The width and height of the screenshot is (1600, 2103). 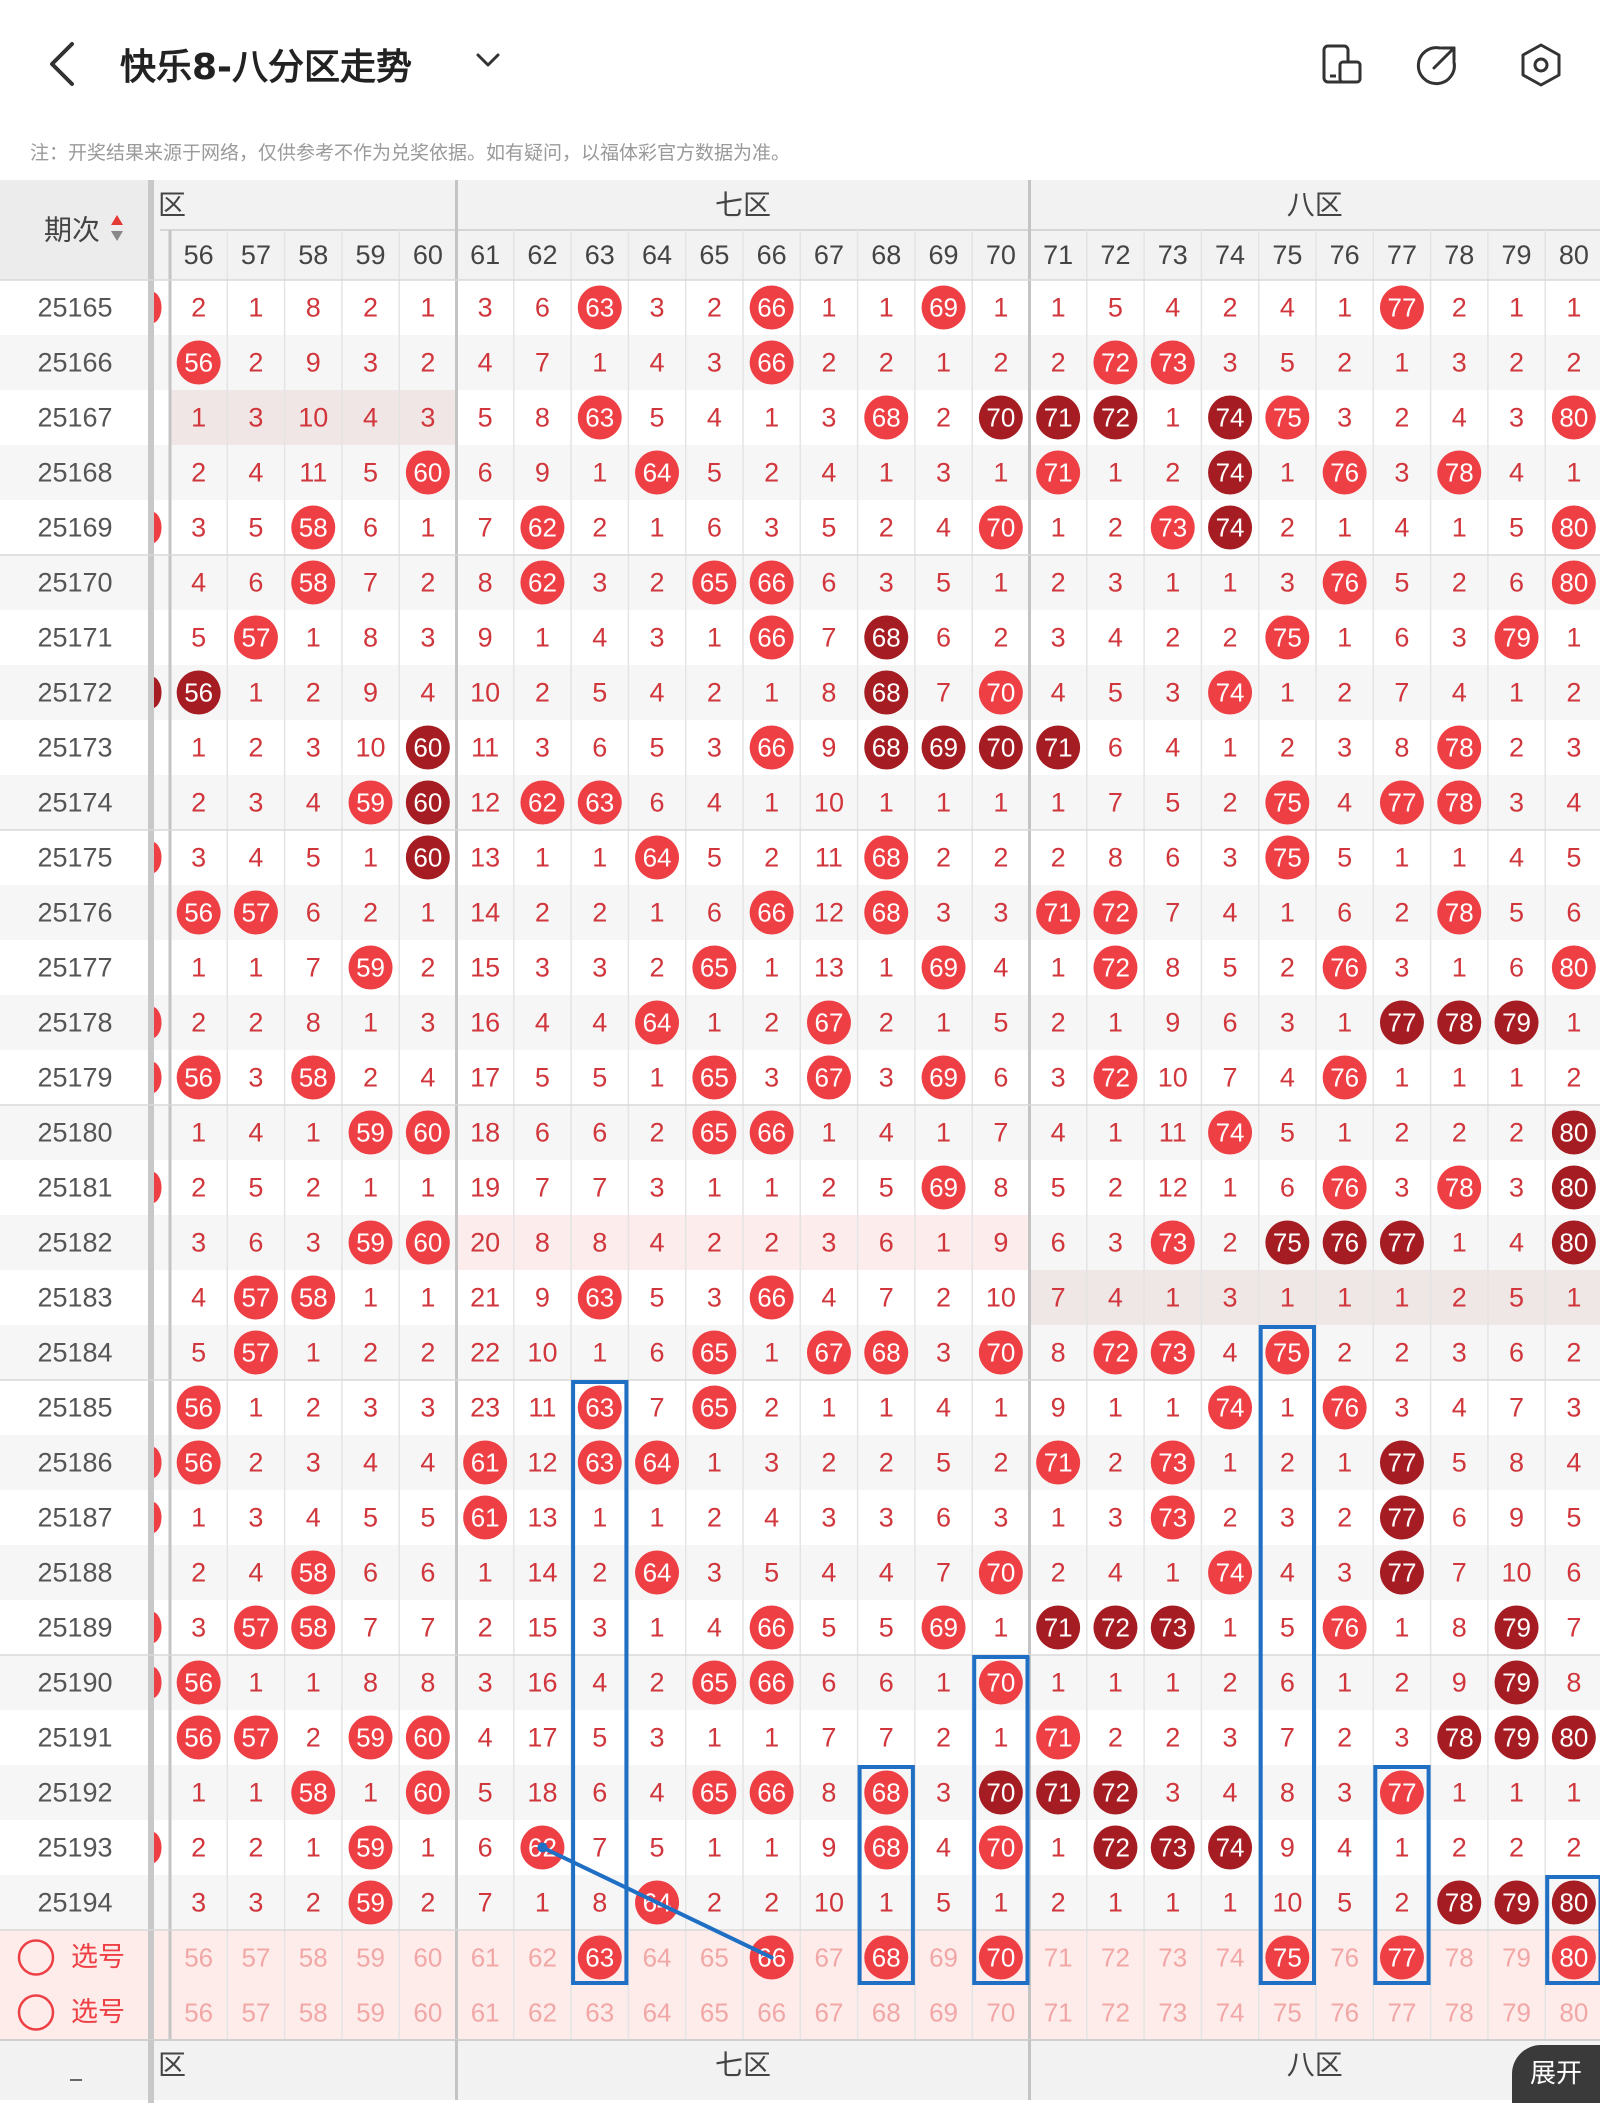 What do you see at coordinates (1556, 2074) in the screenshot?
I see `expand-button: 展开` at bounding box center [1556, 2074].